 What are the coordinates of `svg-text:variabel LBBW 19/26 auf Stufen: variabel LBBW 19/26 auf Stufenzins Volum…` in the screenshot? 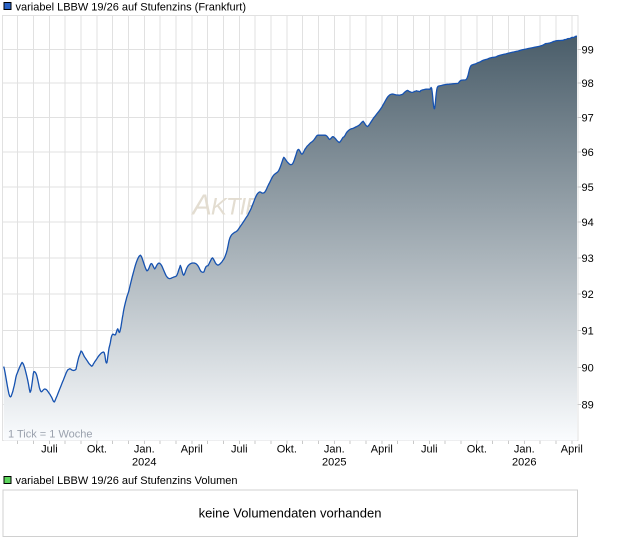 It's located at (127, 481).